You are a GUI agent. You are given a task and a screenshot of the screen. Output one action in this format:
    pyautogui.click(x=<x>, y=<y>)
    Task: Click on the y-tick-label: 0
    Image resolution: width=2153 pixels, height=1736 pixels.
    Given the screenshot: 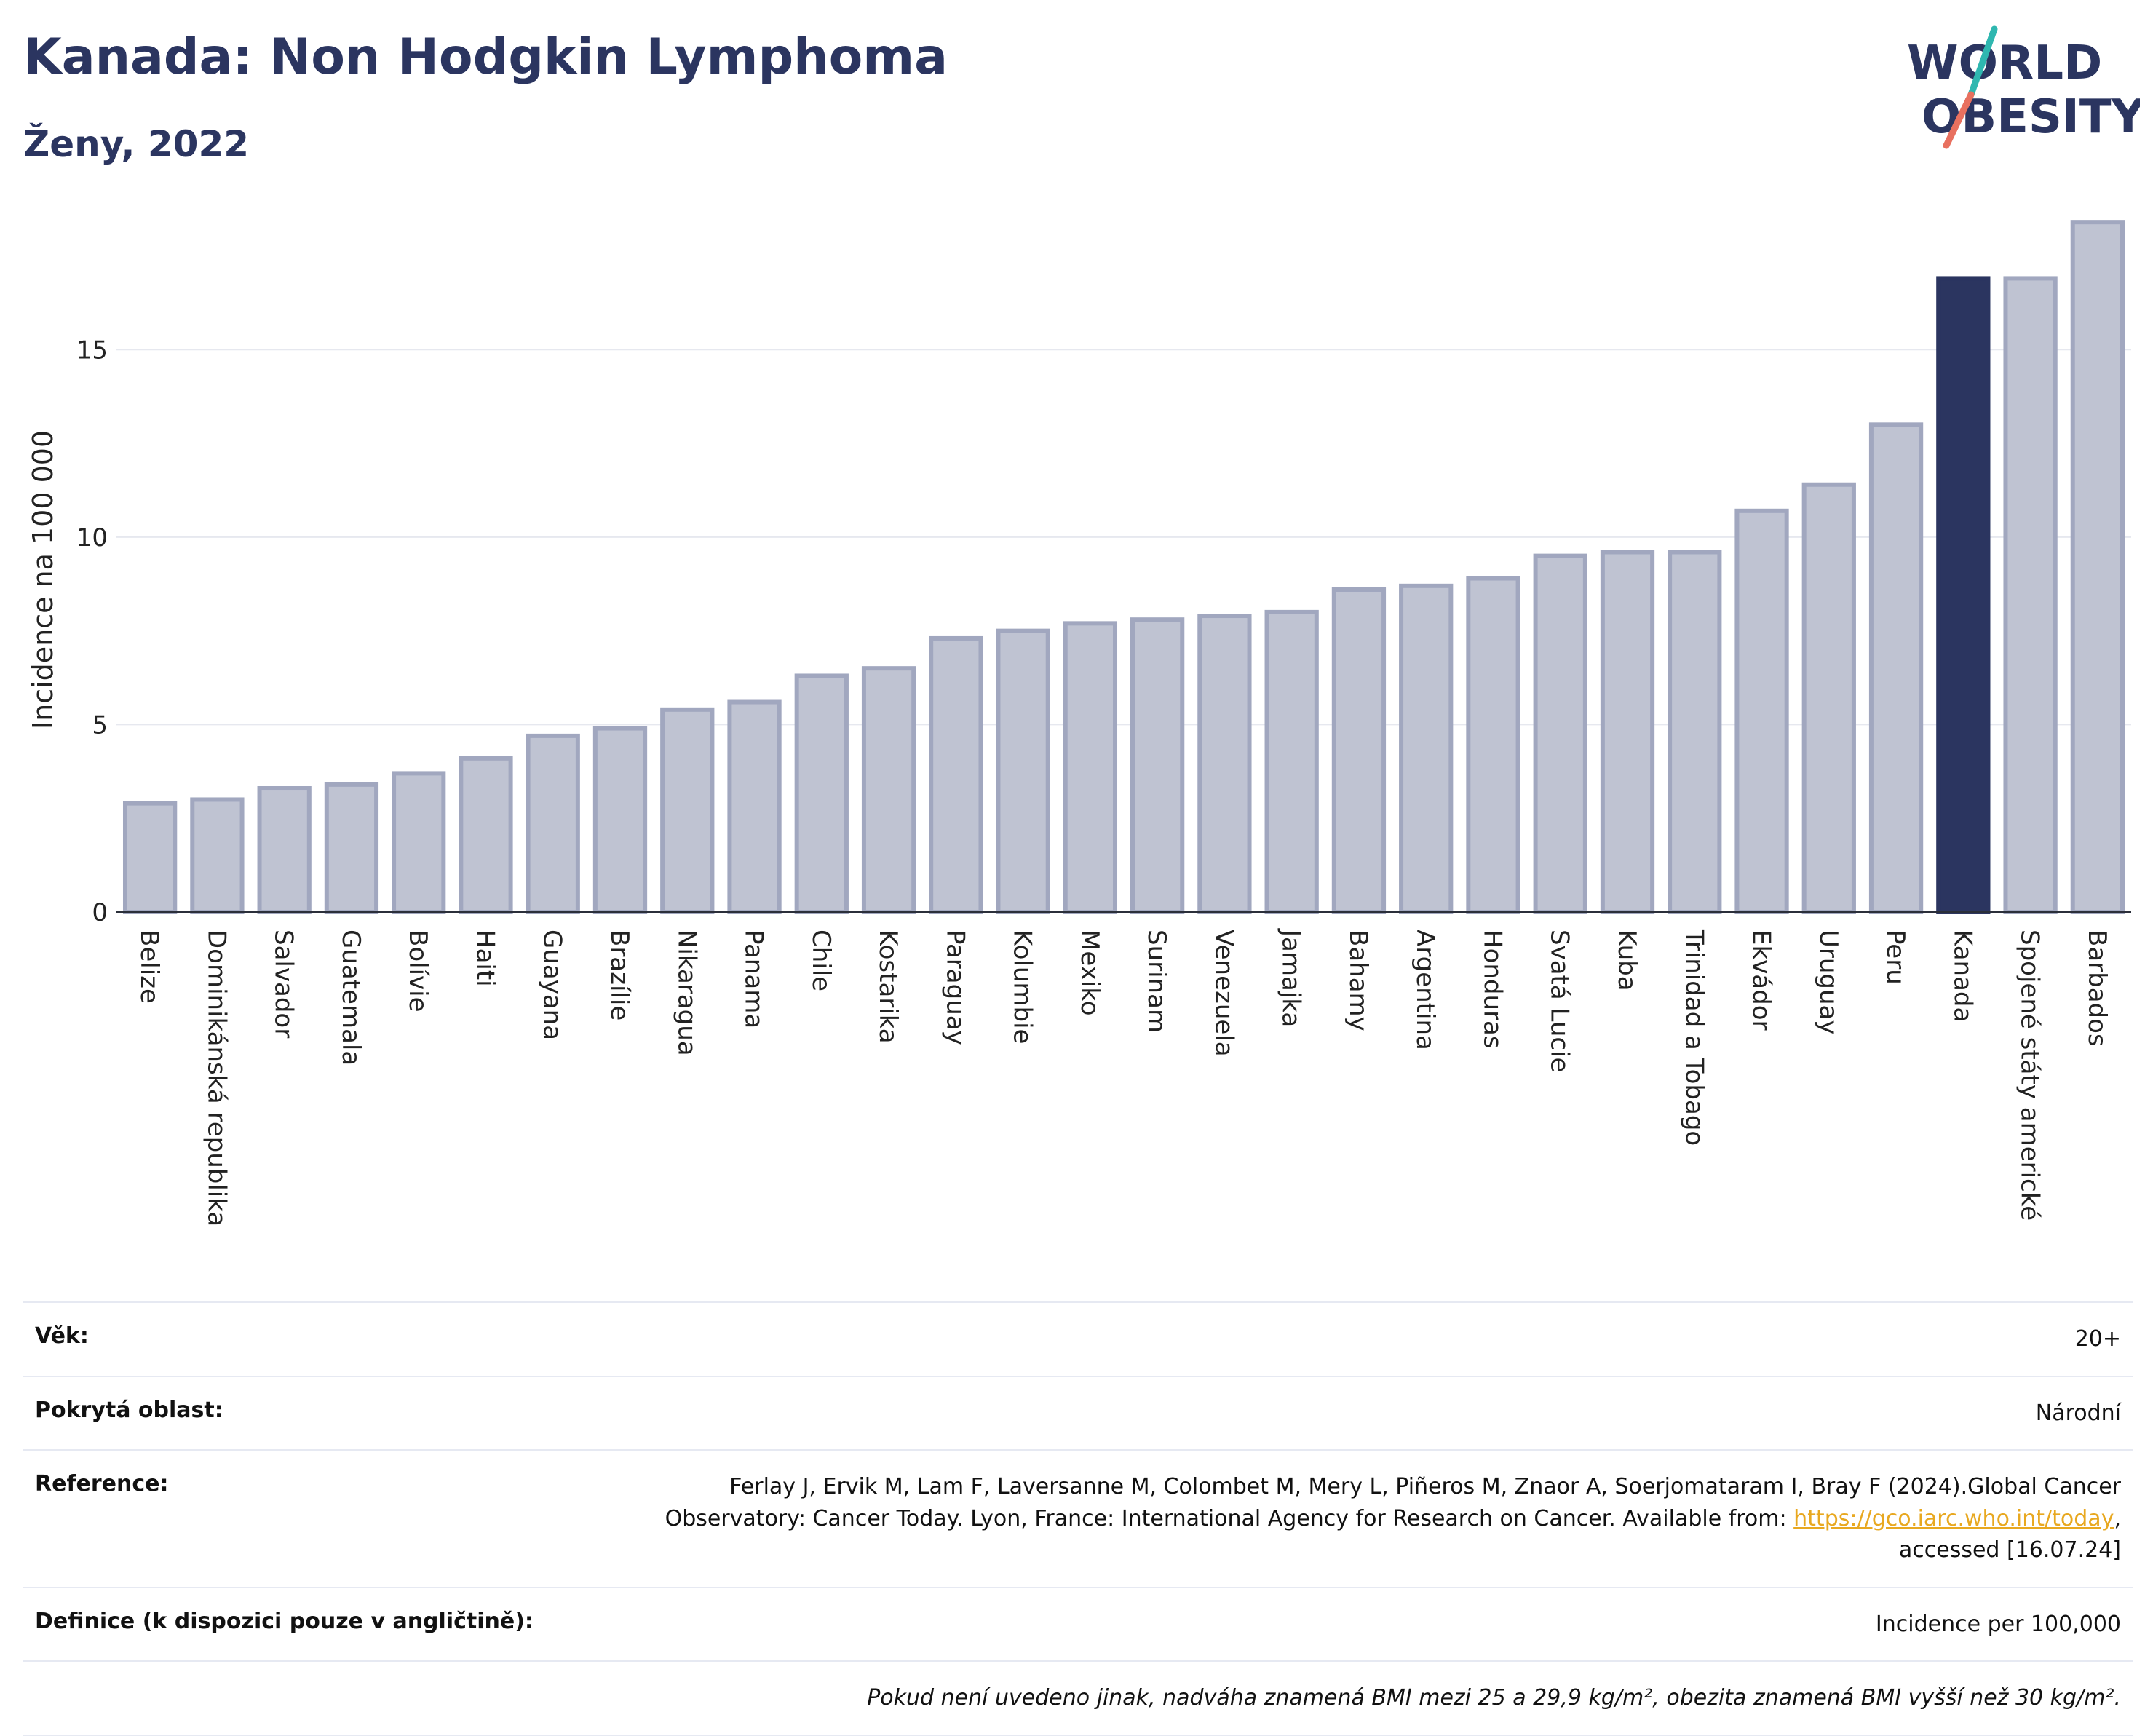 What is the action you would take?
    pyautogui.click(x=100, y=912)
    